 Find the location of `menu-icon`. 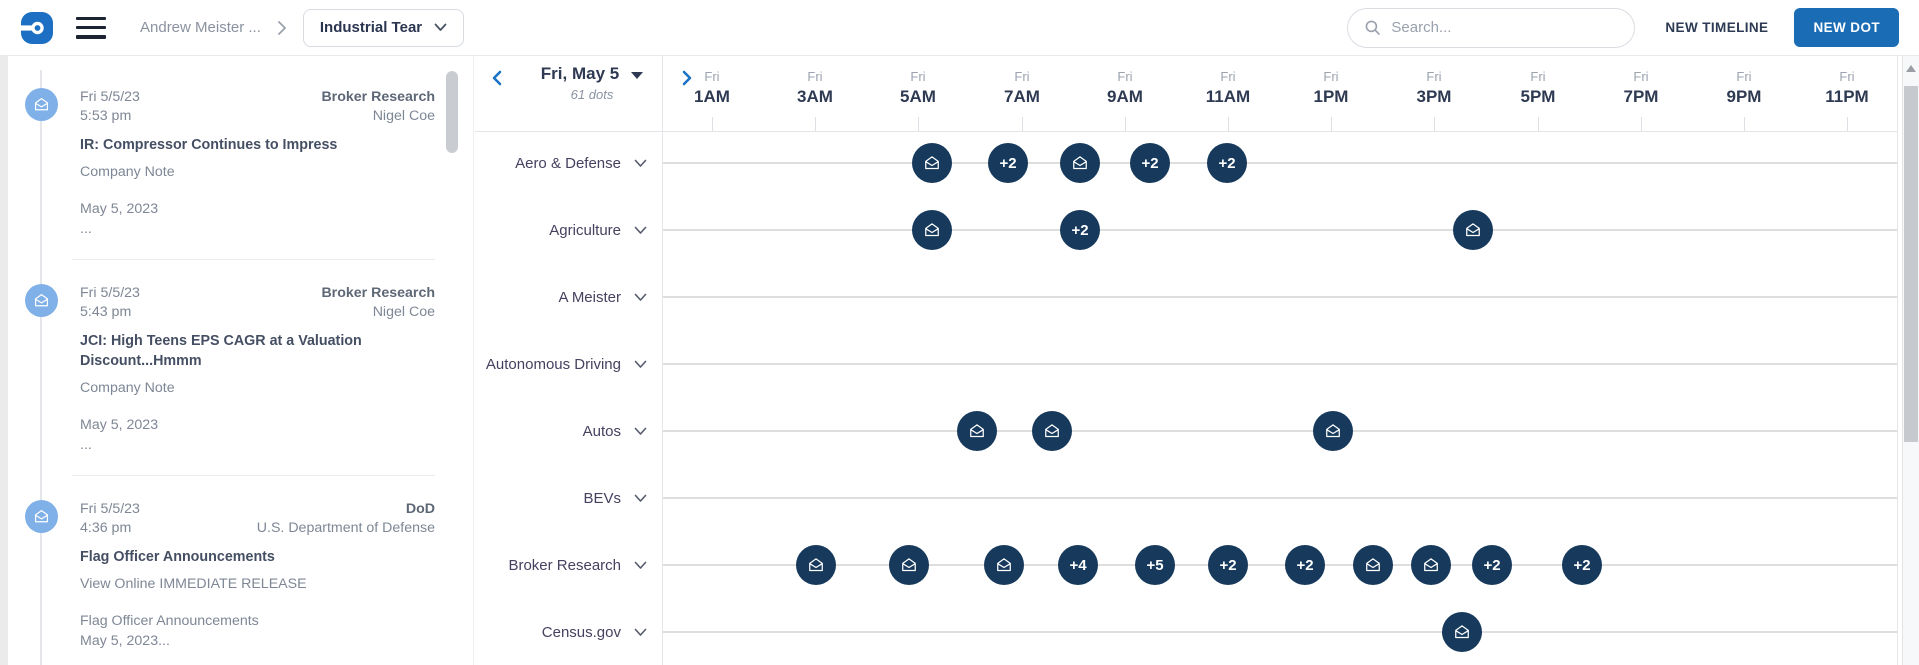

menu-icon is located at coordinates (91, 27).